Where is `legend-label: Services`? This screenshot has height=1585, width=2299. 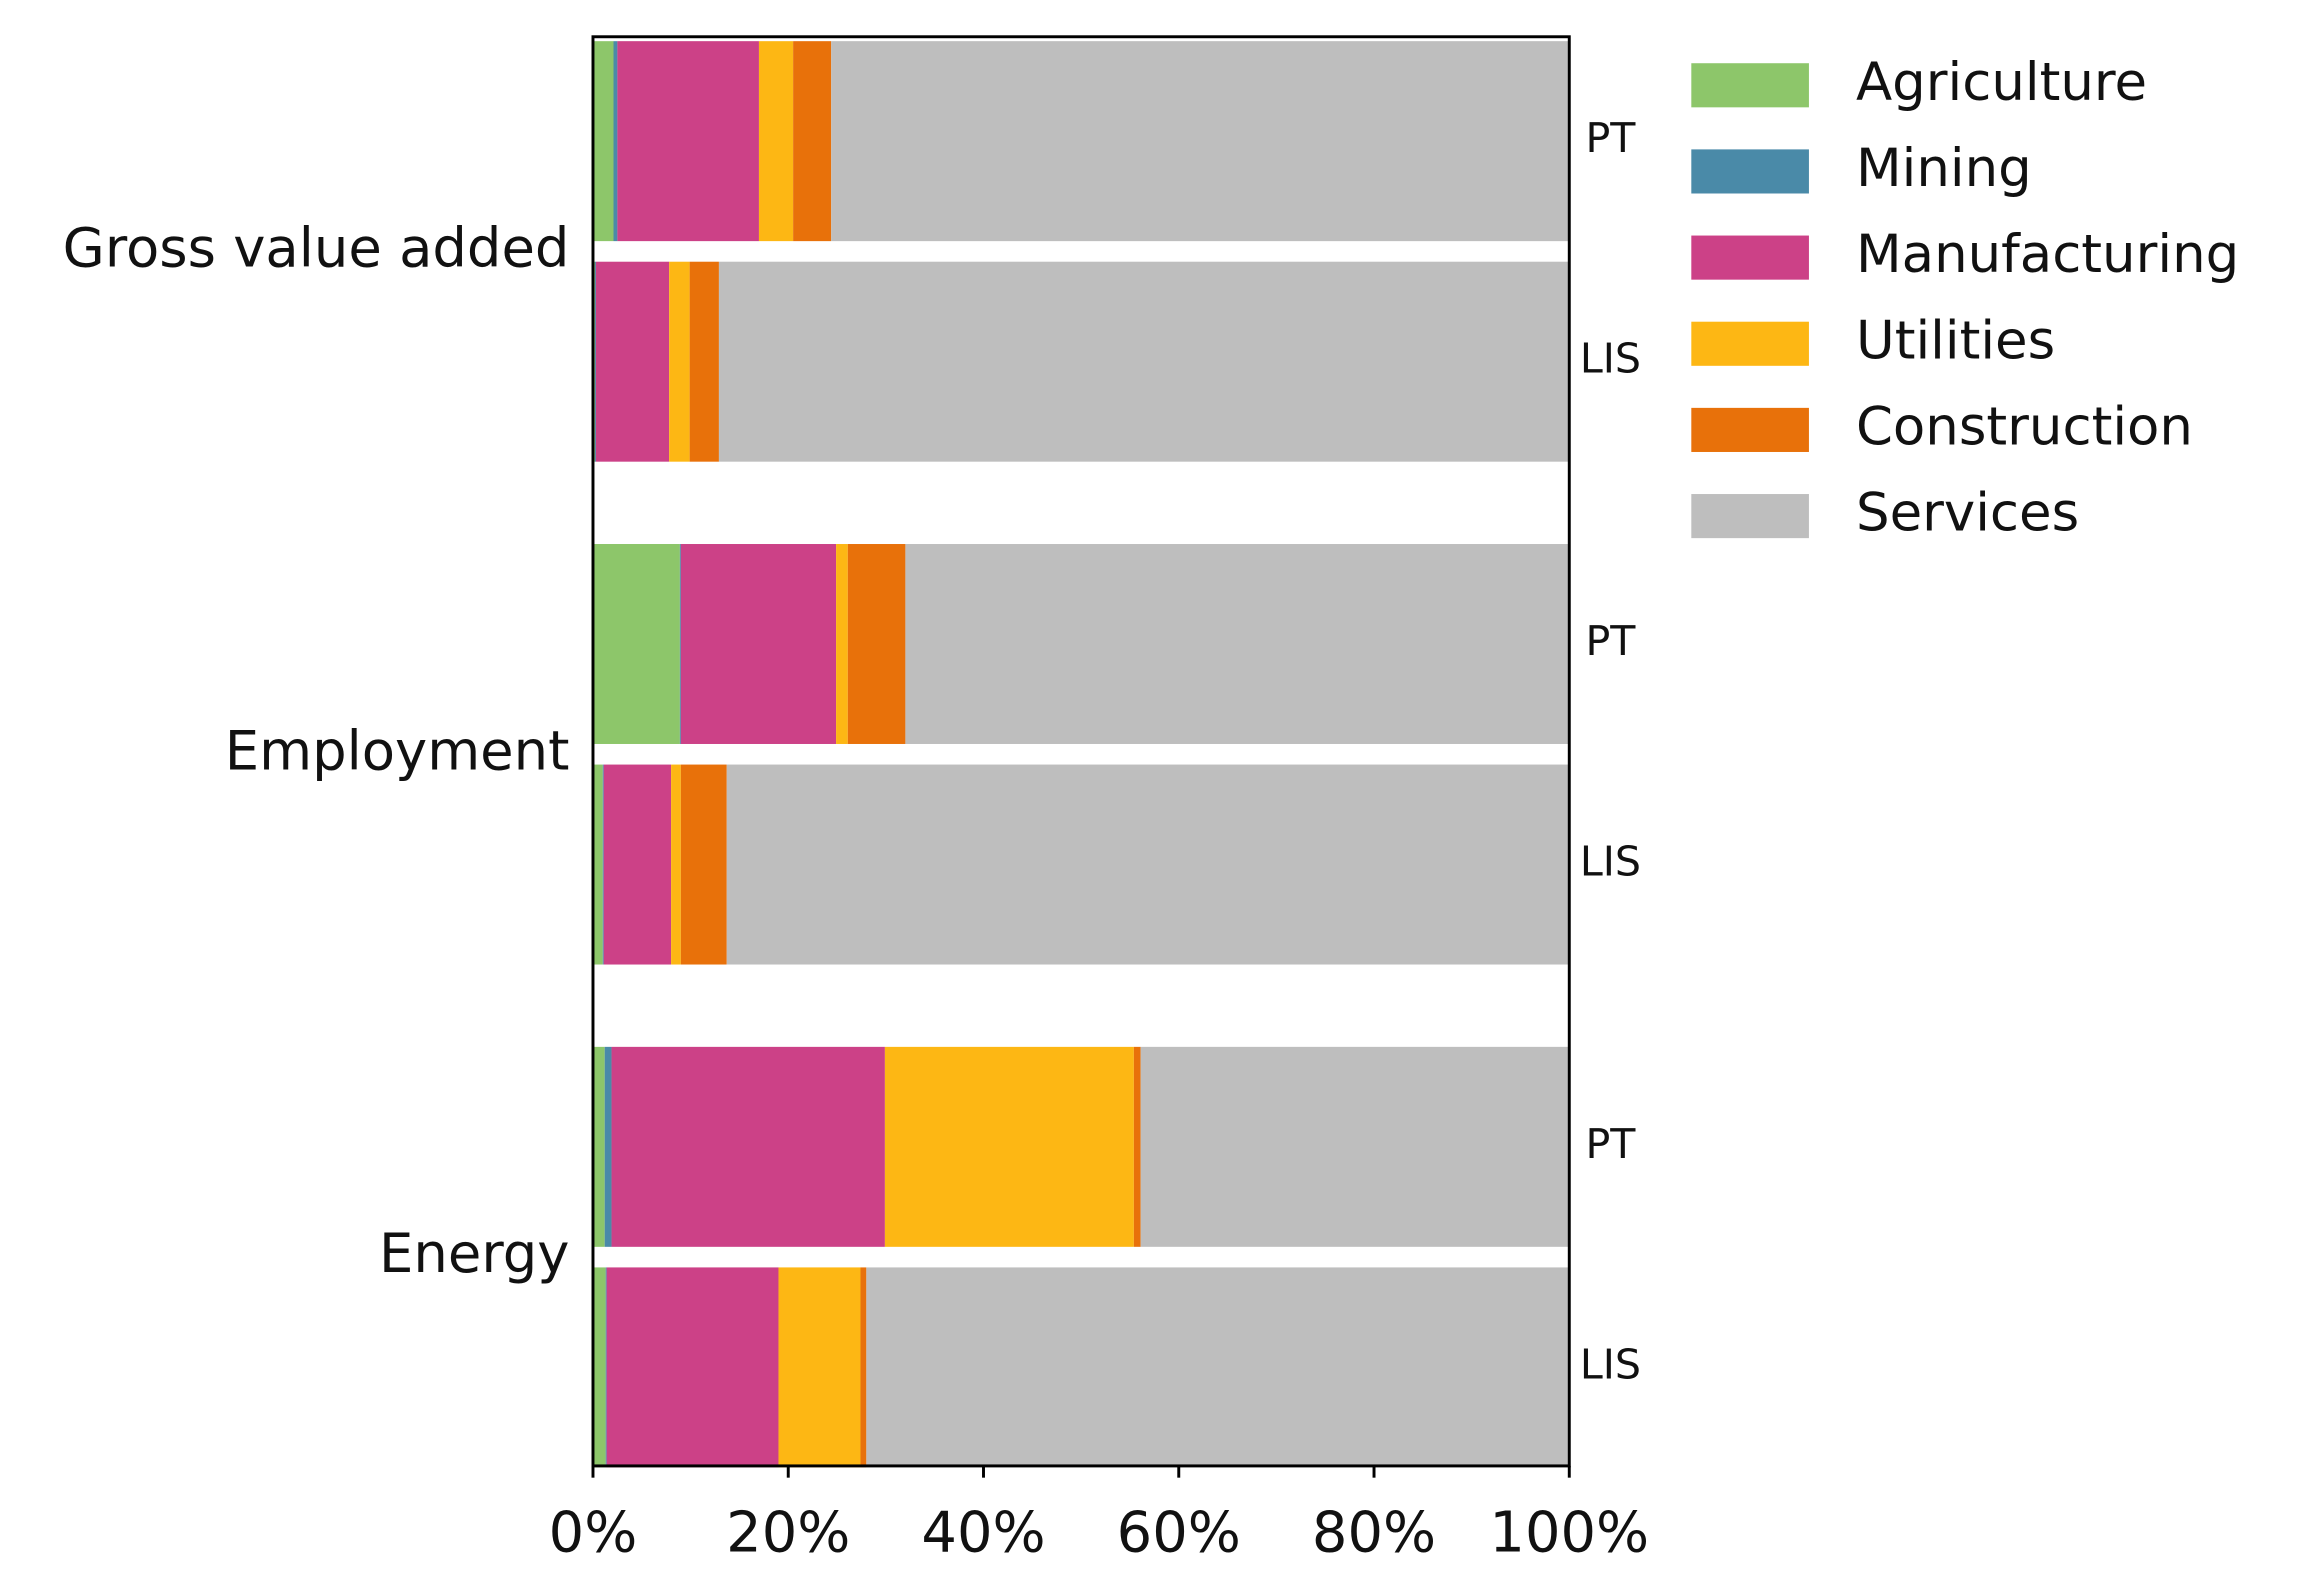 legend-label: Services is located at coordinates (1967, 513).